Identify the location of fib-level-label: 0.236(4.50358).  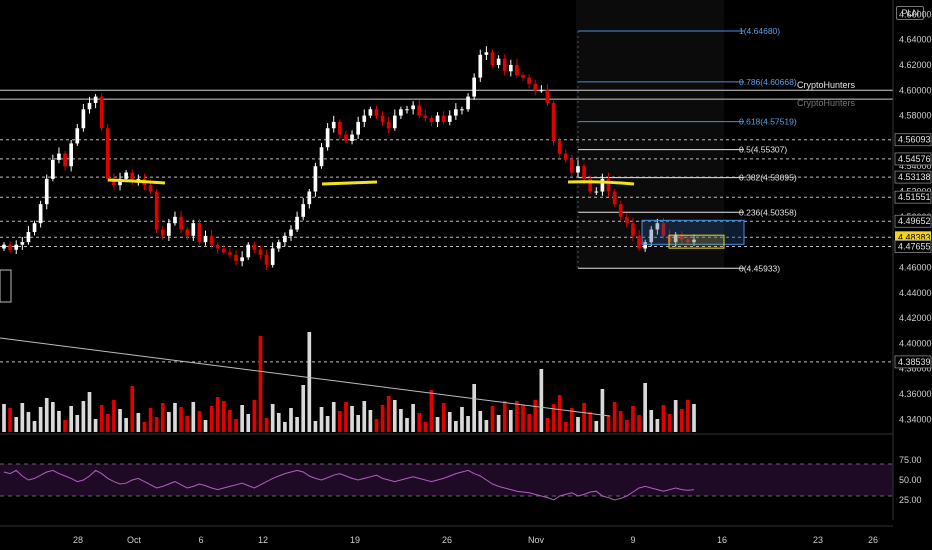
(768, 212).